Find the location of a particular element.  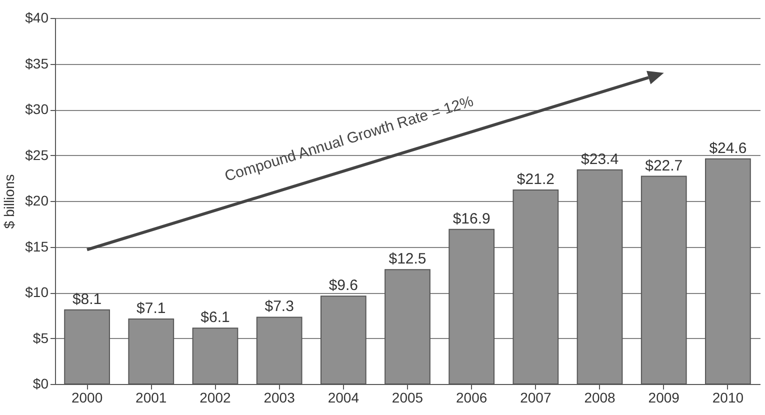

x-tick-label: 2005 is located at coordinates (408, 398).